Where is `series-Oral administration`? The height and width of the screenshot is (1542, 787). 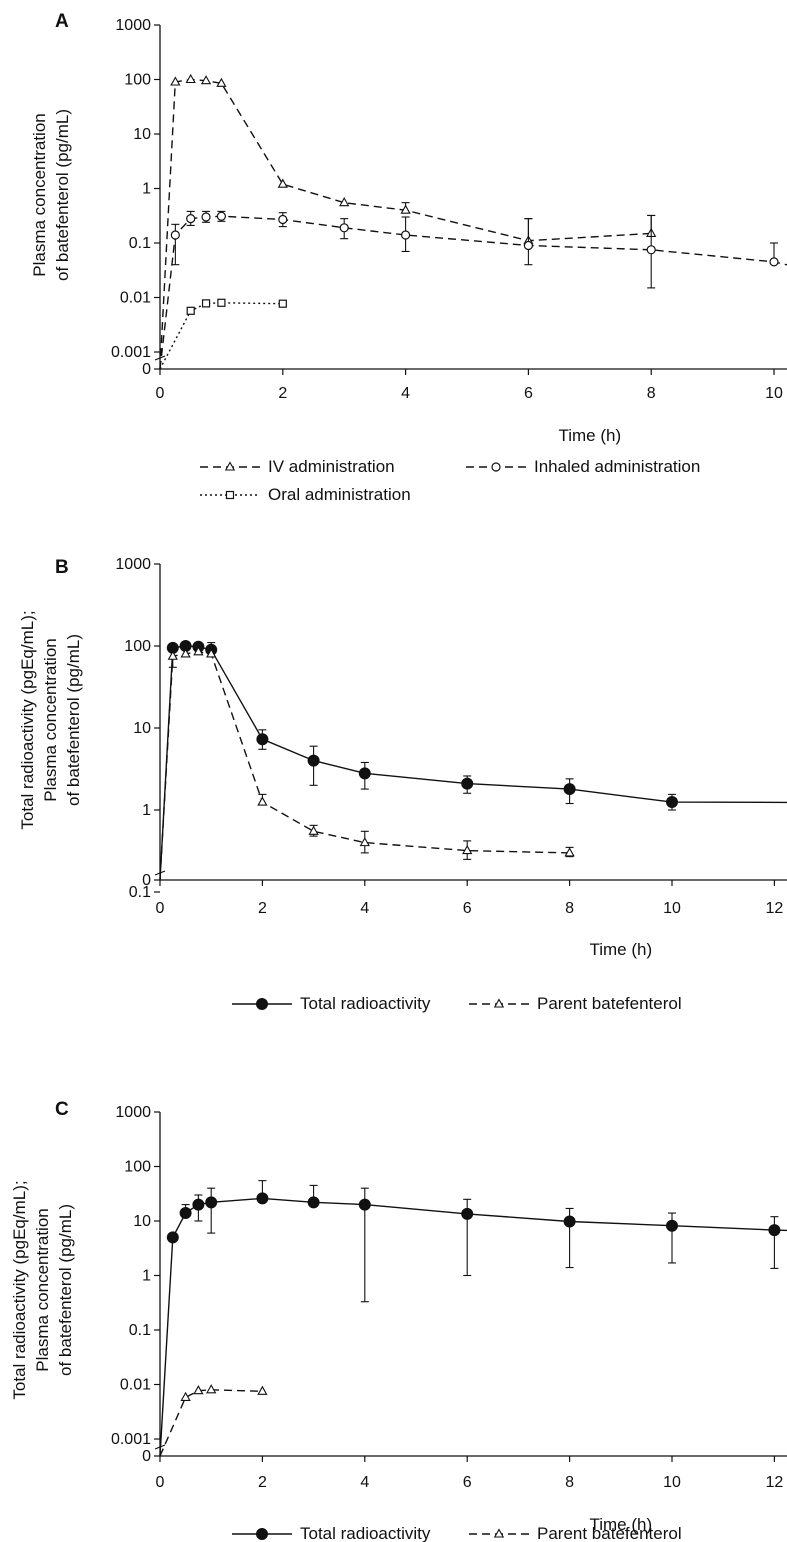
series-Oral administration is located at coordinates (223, 334).